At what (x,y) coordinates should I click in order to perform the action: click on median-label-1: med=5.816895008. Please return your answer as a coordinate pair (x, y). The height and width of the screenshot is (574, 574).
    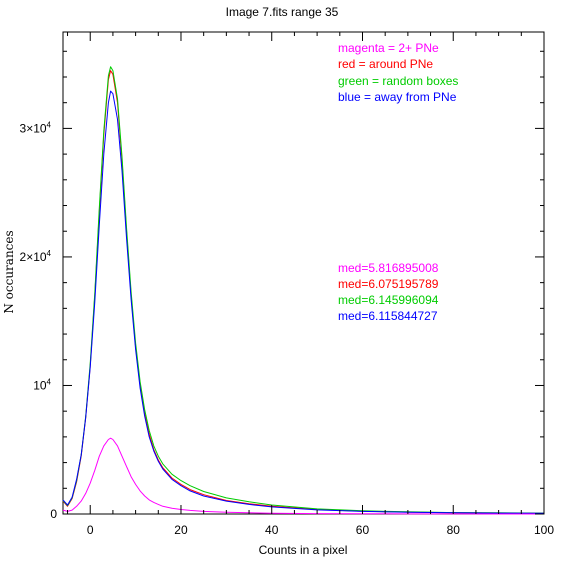
    Looking at the image, I should click on (388, 268).